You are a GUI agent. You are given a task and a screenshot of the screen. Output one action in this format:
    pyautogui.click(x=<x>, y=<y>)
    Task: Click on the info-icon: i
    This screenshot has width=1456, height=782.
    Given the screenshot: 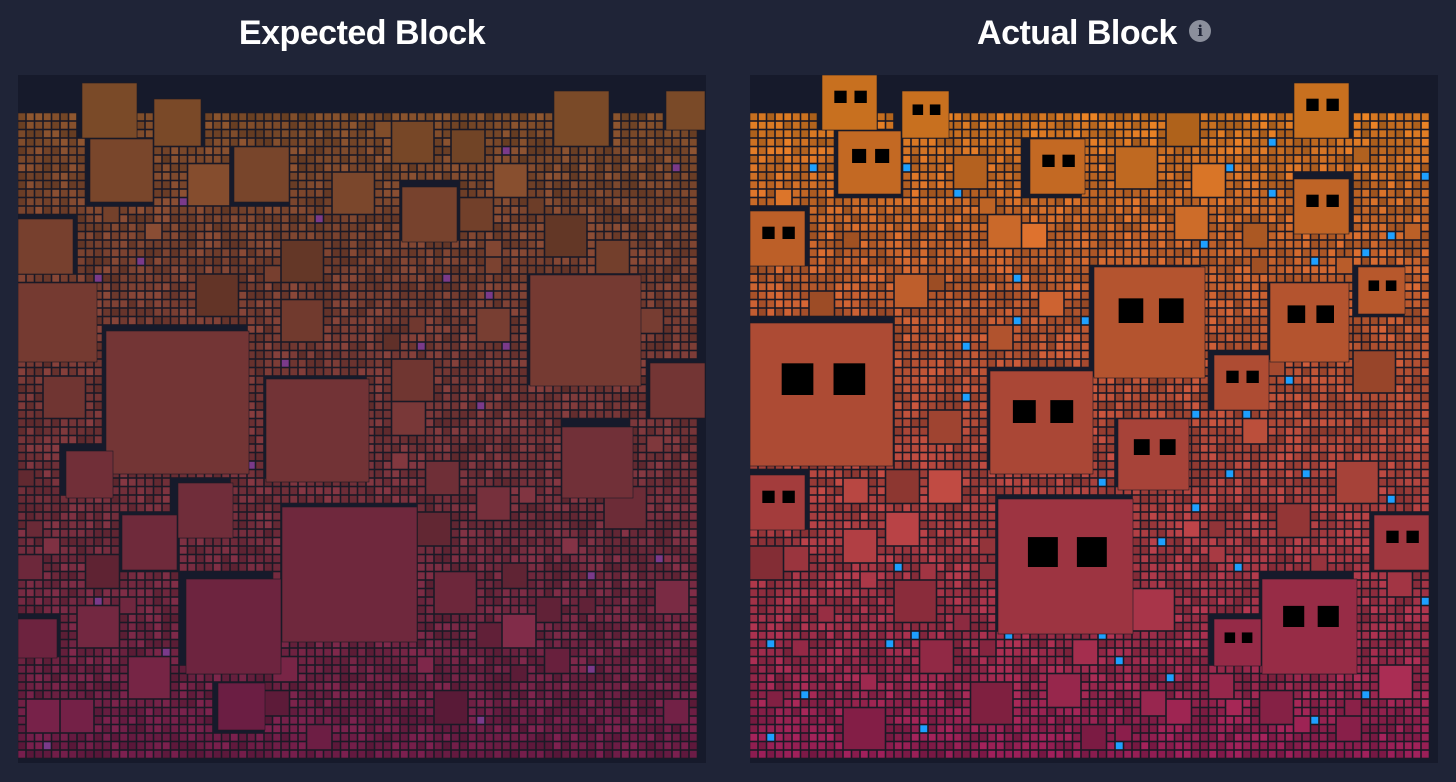 What is the action you would take?
    pyautogui.click(x=1199, y=31)
    